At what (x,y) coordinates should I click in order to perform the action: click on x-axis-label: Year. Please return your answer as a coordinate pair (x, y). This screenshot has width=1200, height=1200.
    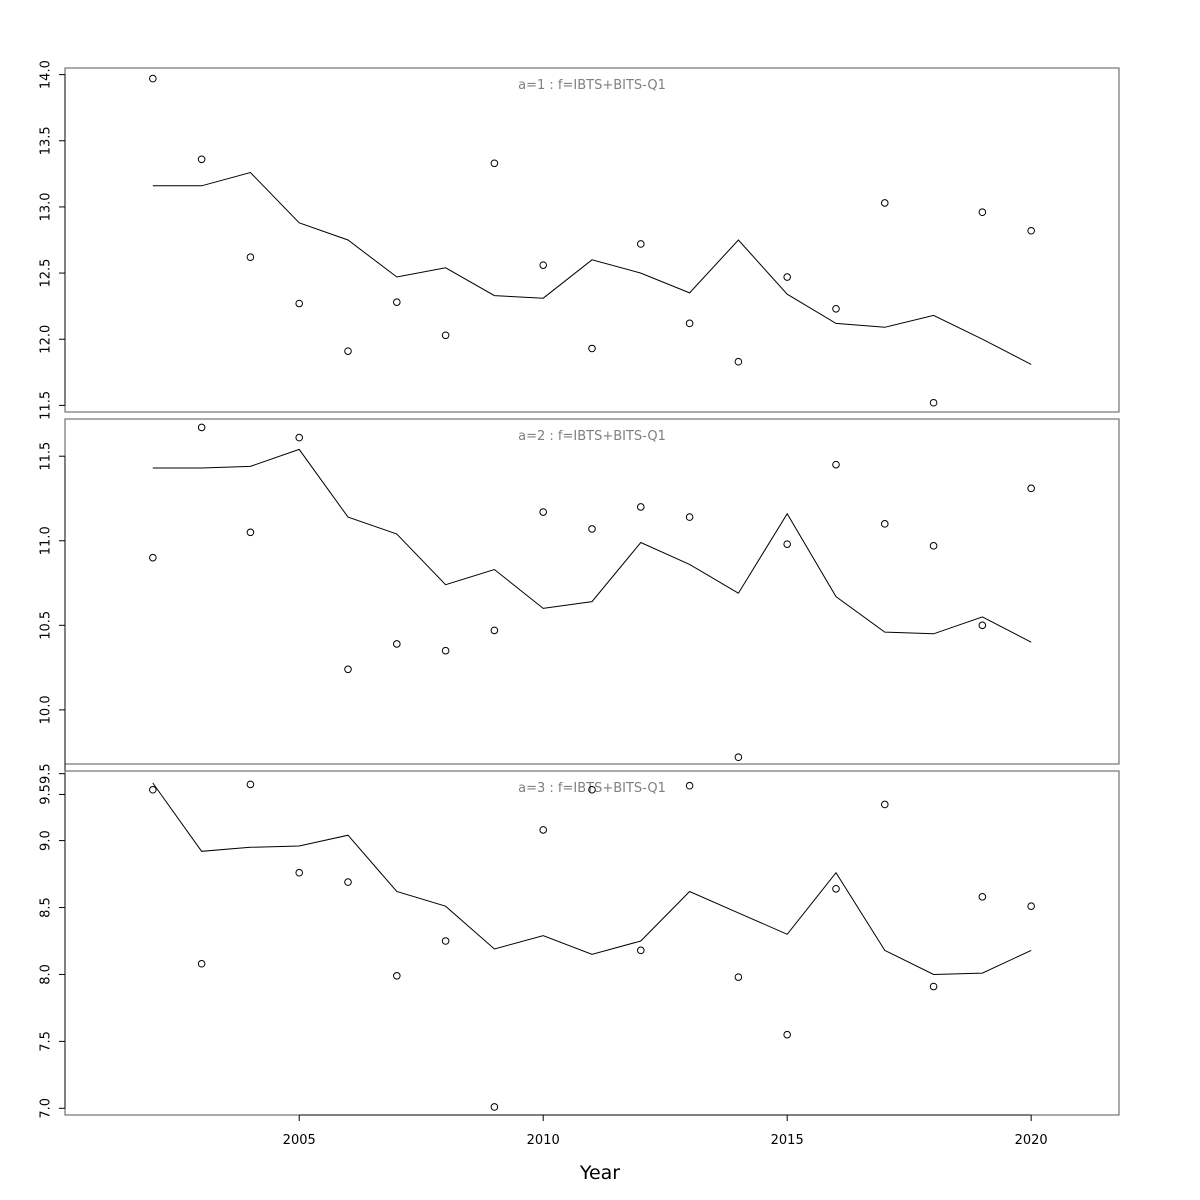
    Looking at the image, I should click on (599, 1173).